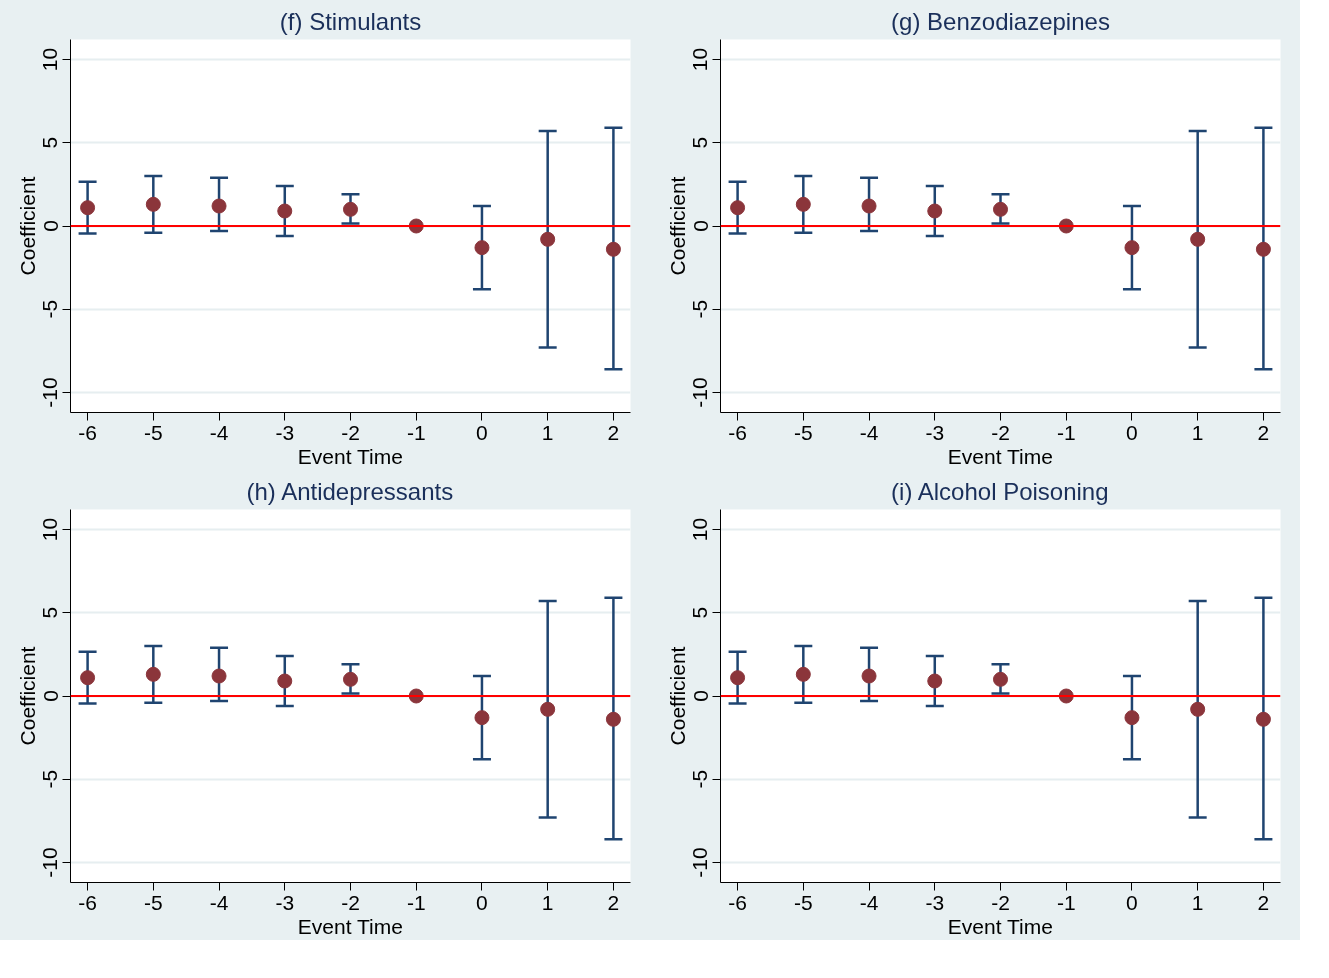  Describe the element at coordinates (1000, 491) in the screenshot. I see `chart-title: (i) Alcohol Poisoning` at that location.